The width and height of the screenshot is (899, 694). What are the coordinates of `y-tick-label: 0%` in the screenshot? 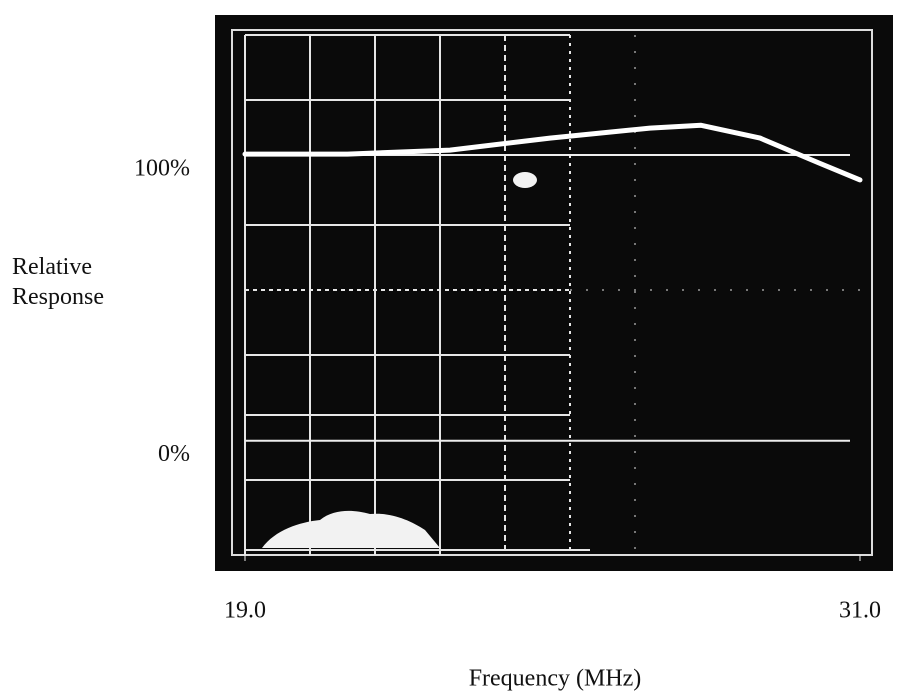 It's located at (174, 454).